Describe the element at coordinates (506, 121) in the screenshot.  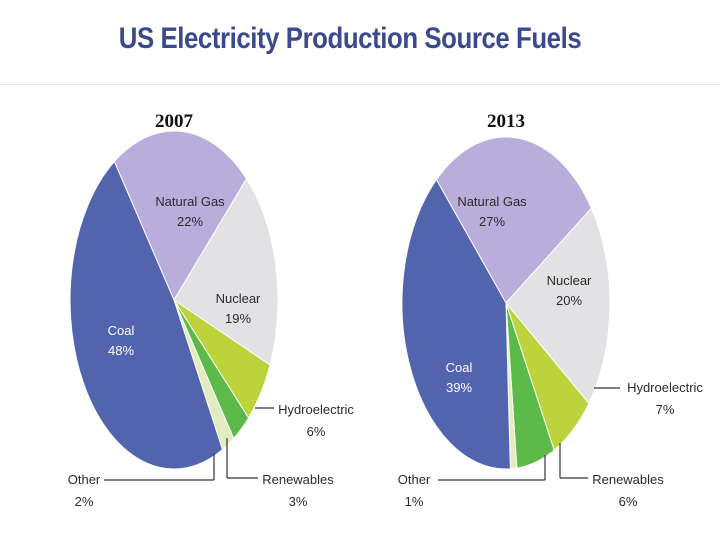
I see `chart-title-2013: 2013` at that location.